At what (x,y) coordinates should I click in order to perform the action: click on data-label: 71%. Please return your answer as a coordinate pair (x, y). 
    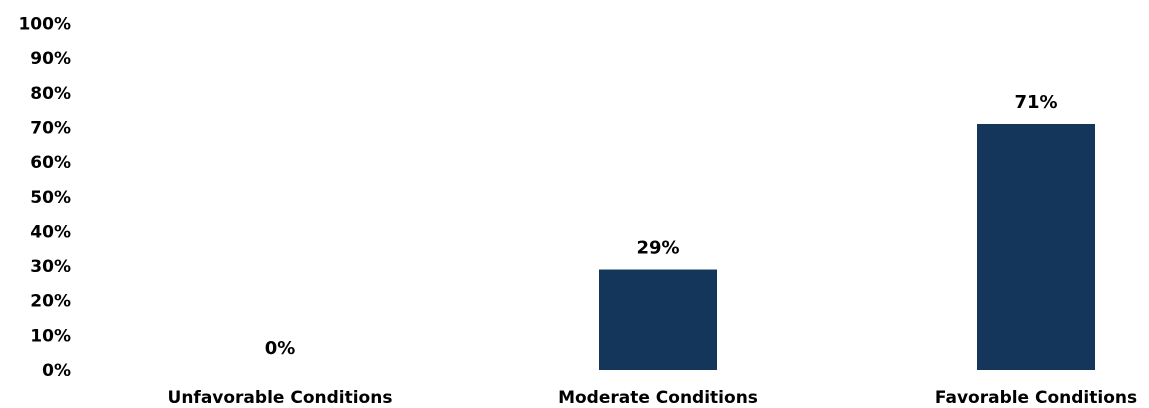
    Looking at the image, I should click on (1035, 102).